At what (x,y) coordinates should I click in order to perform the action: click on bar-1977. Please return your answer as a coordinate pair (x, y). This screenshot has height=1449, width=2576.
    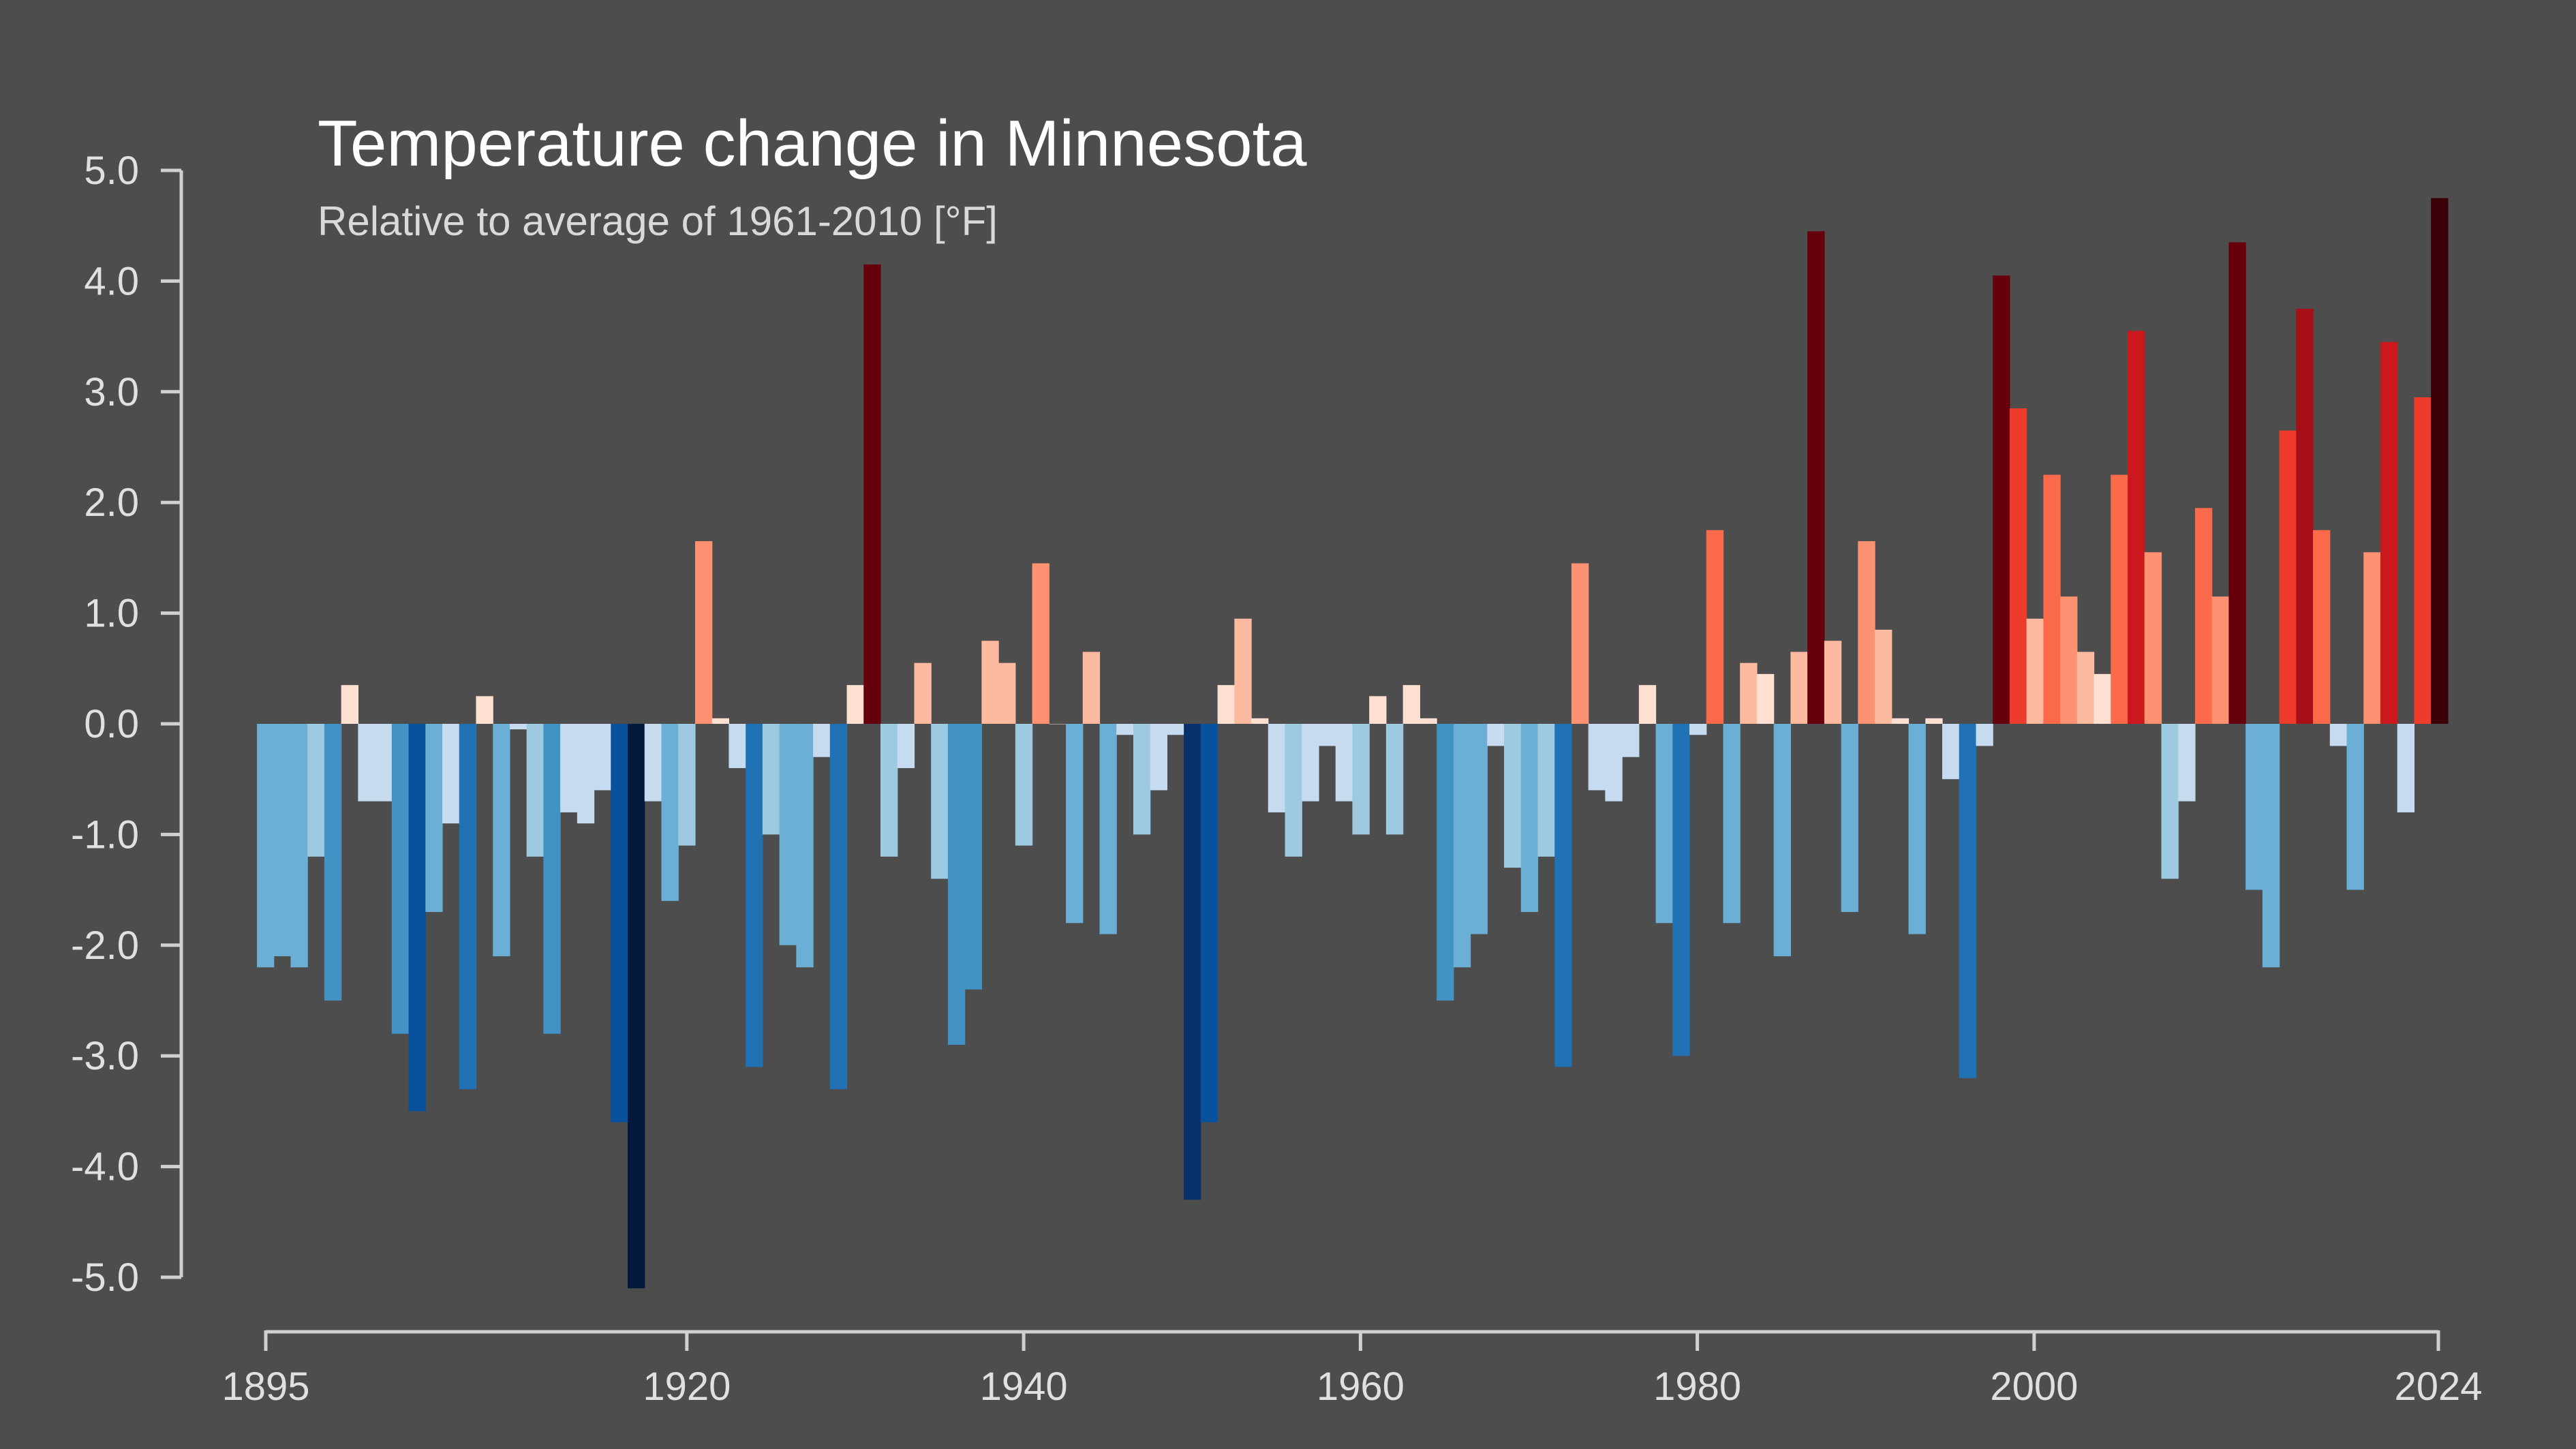
    Looking at the image, I should click on (1647, 705).